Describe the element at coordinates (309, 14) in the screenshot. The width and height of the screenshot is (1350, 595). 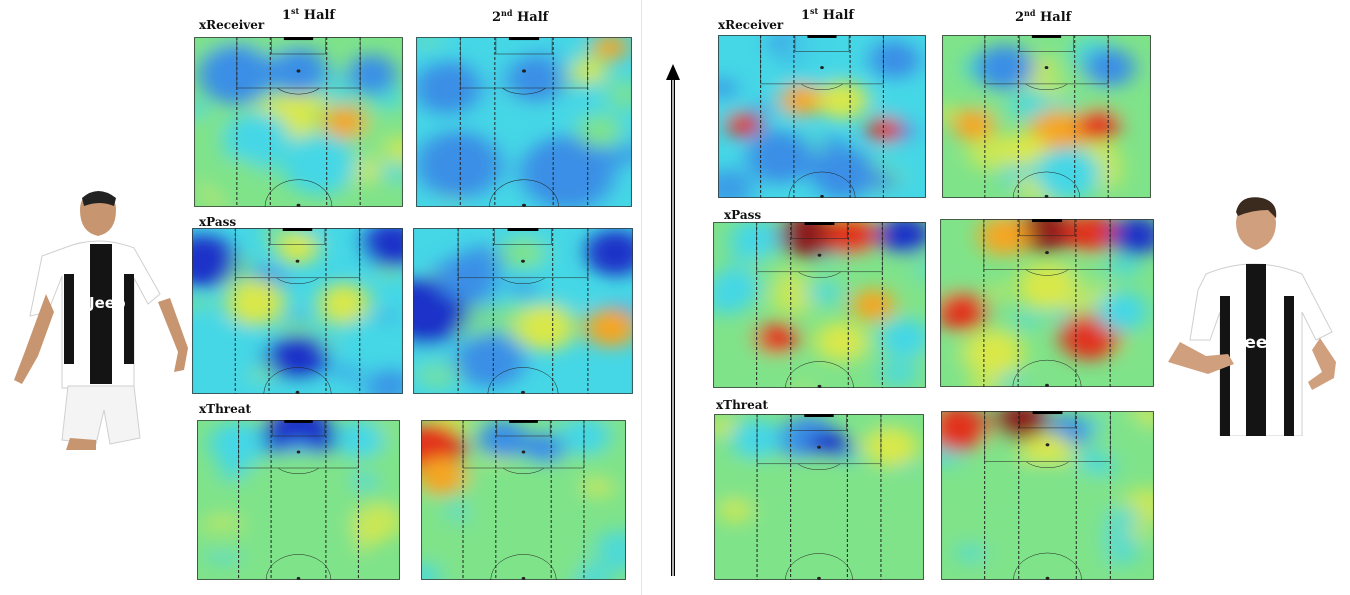
I see `first-half-title: 1st Half` at that location.